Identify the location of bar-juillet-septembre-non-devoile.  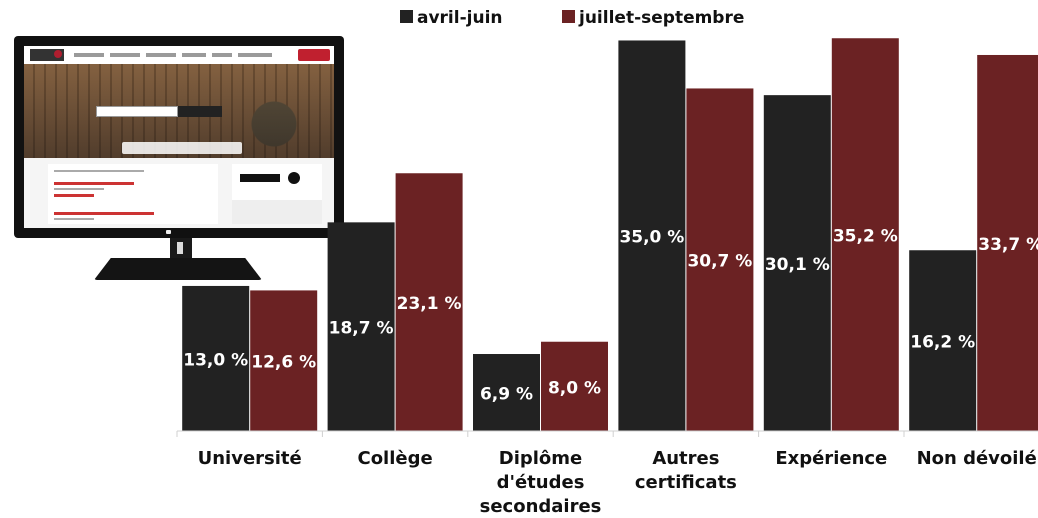
(1007, 243).